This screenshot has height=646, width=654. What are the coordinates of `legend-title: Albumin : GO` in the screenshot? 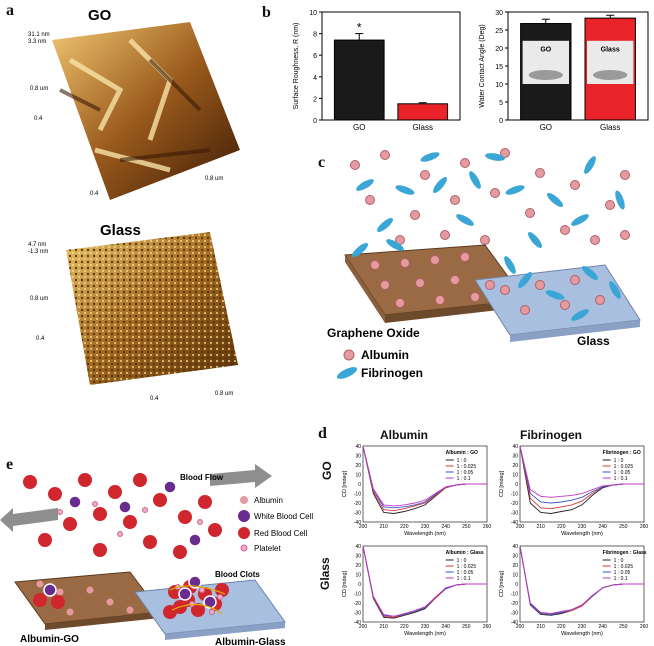 It's located at (462, 453).